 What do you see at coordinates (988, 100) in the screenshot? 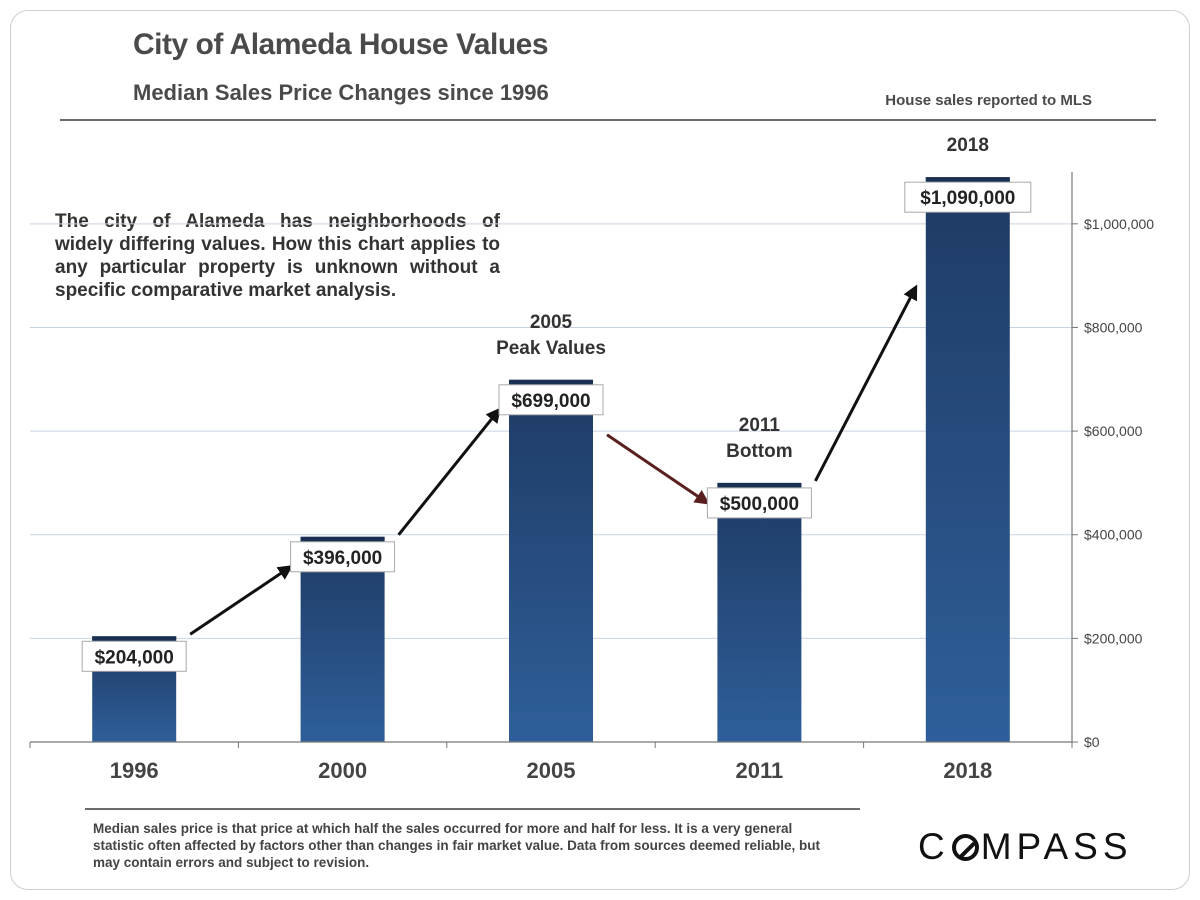
I see `source-note: House sales reported to MLS` at bounding box center [988, 100].